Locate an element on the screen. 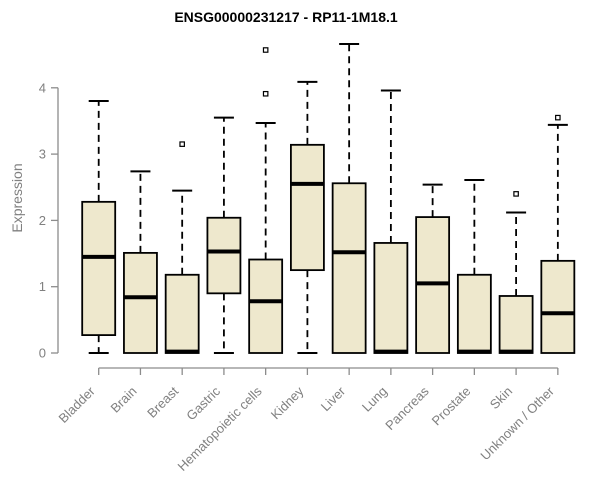  x-category-label: Unknown / Other is located at coordinates (517, 423).